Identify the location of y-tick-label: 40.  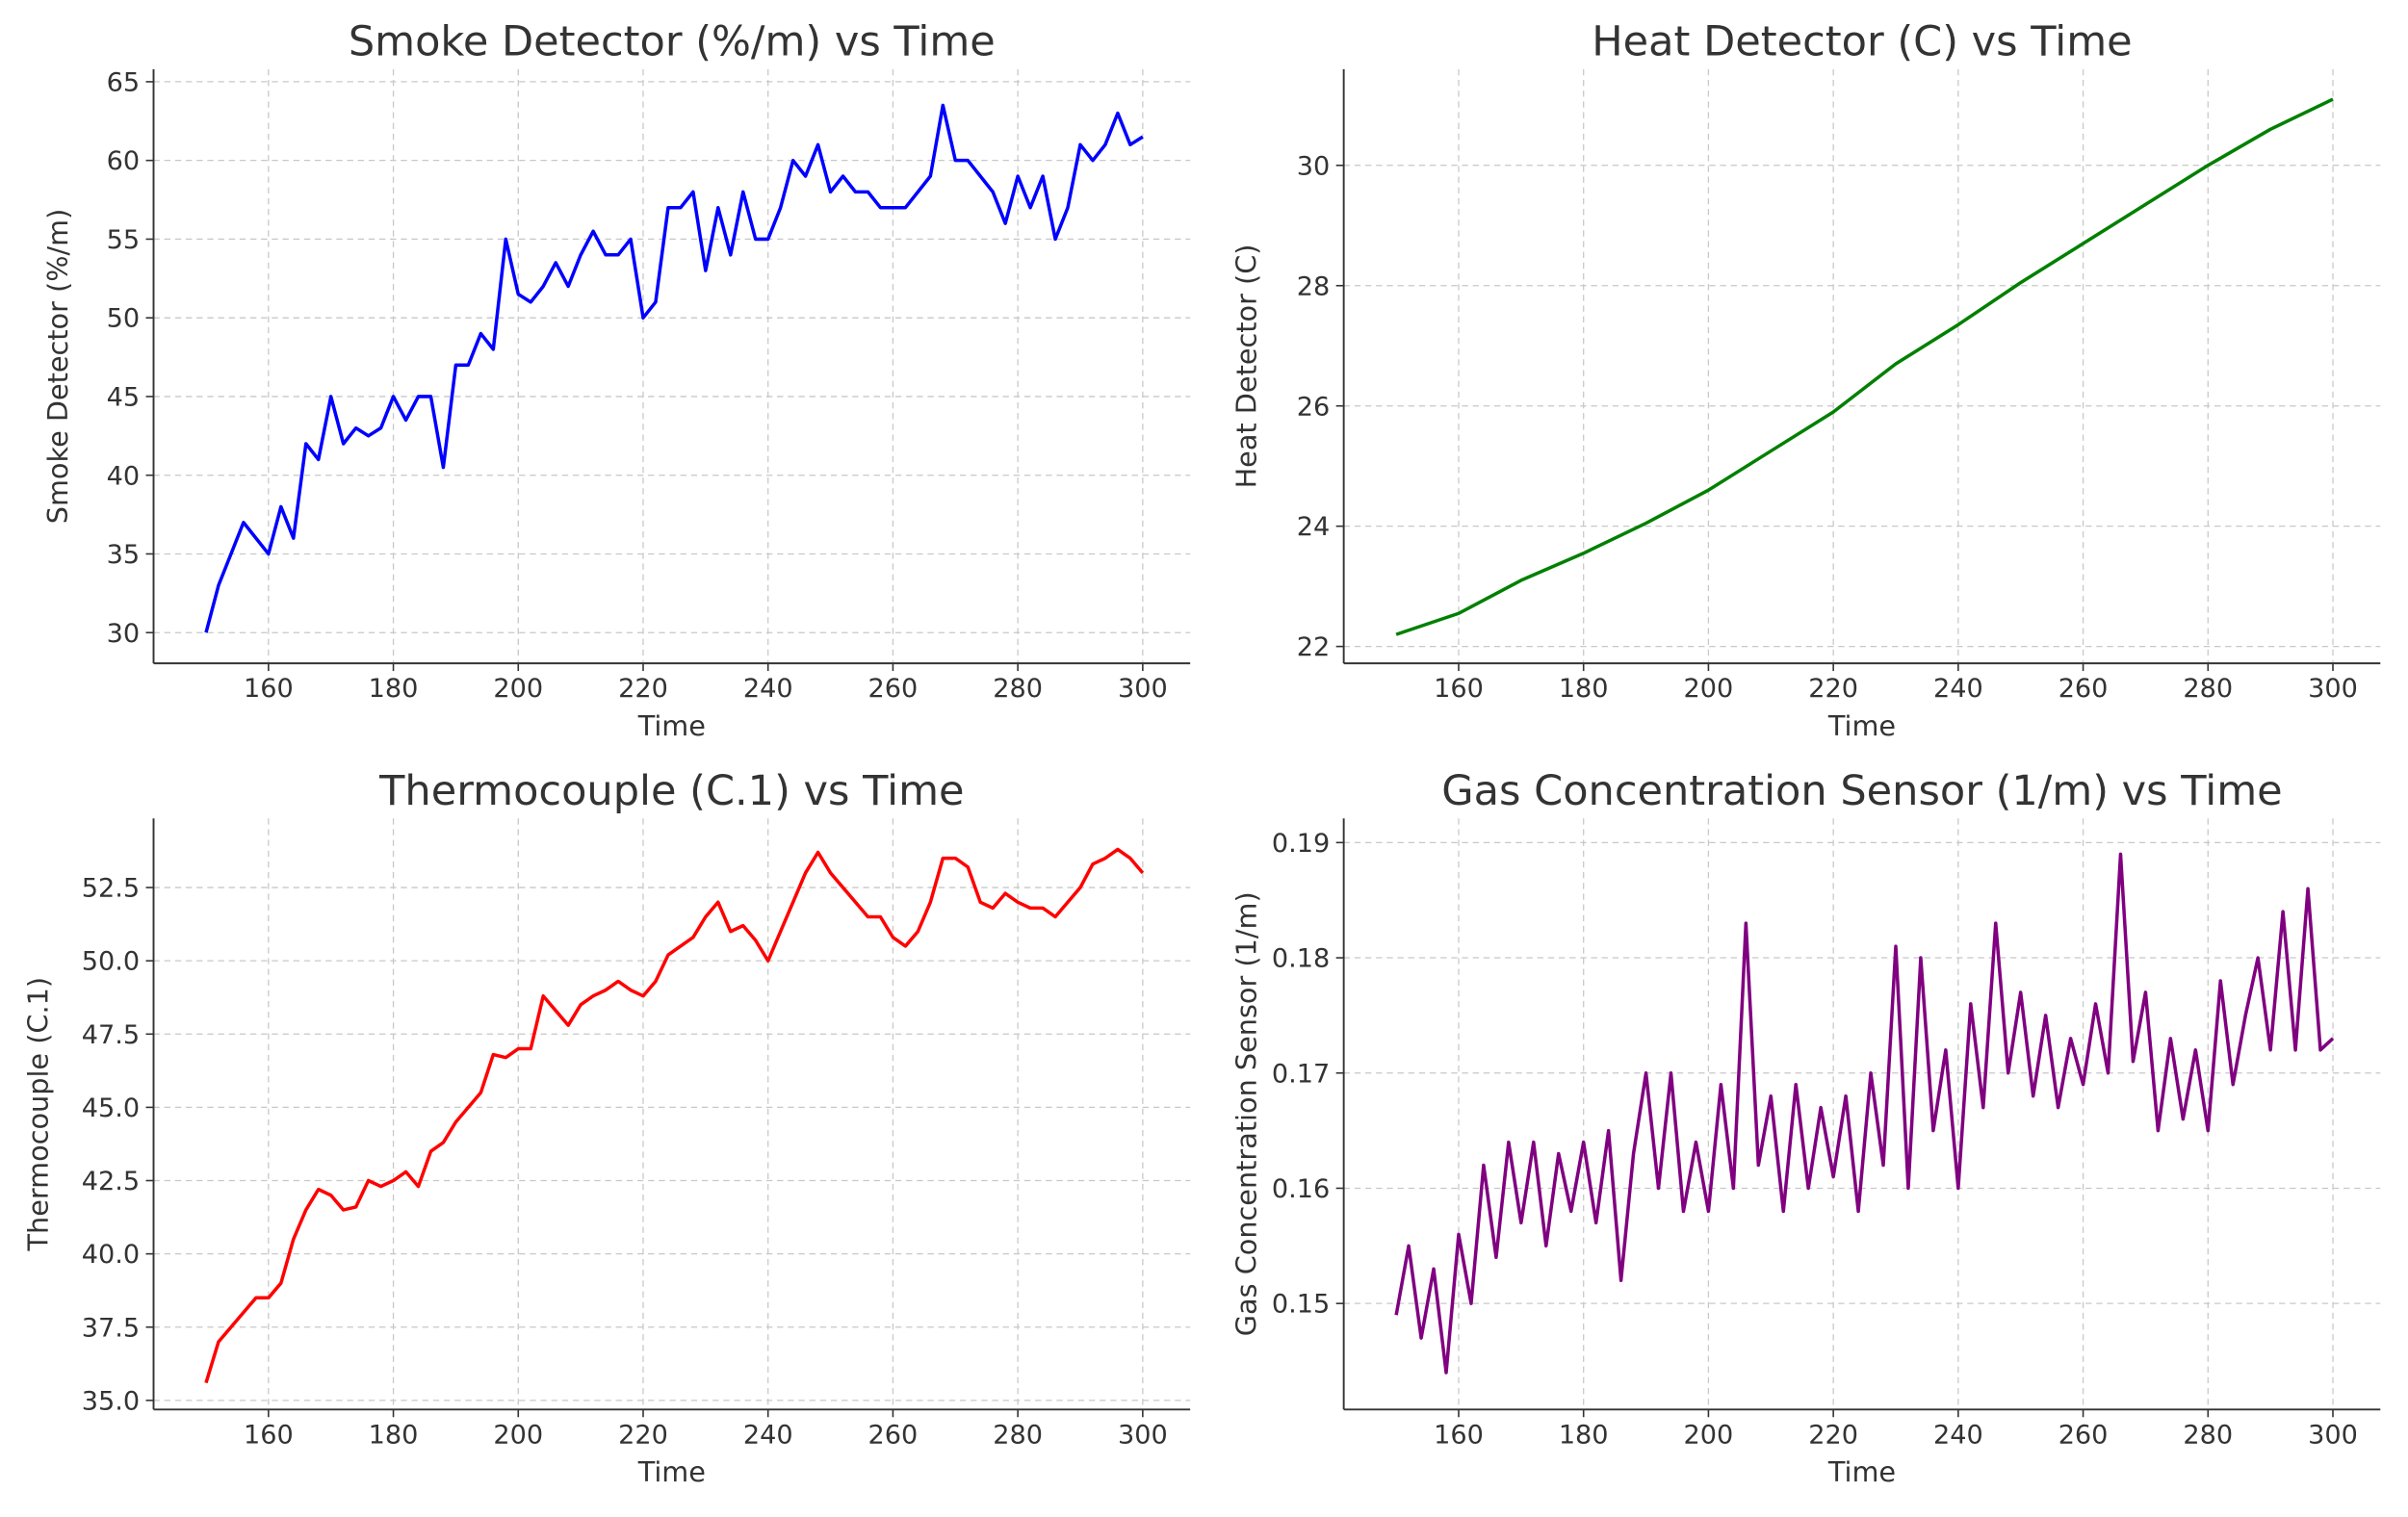
(123, 476).